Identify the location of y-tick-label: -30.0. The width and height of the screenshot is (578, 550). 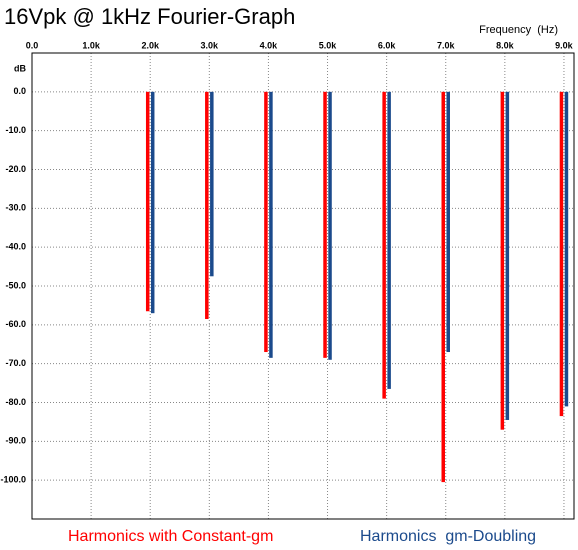
(15, 208).